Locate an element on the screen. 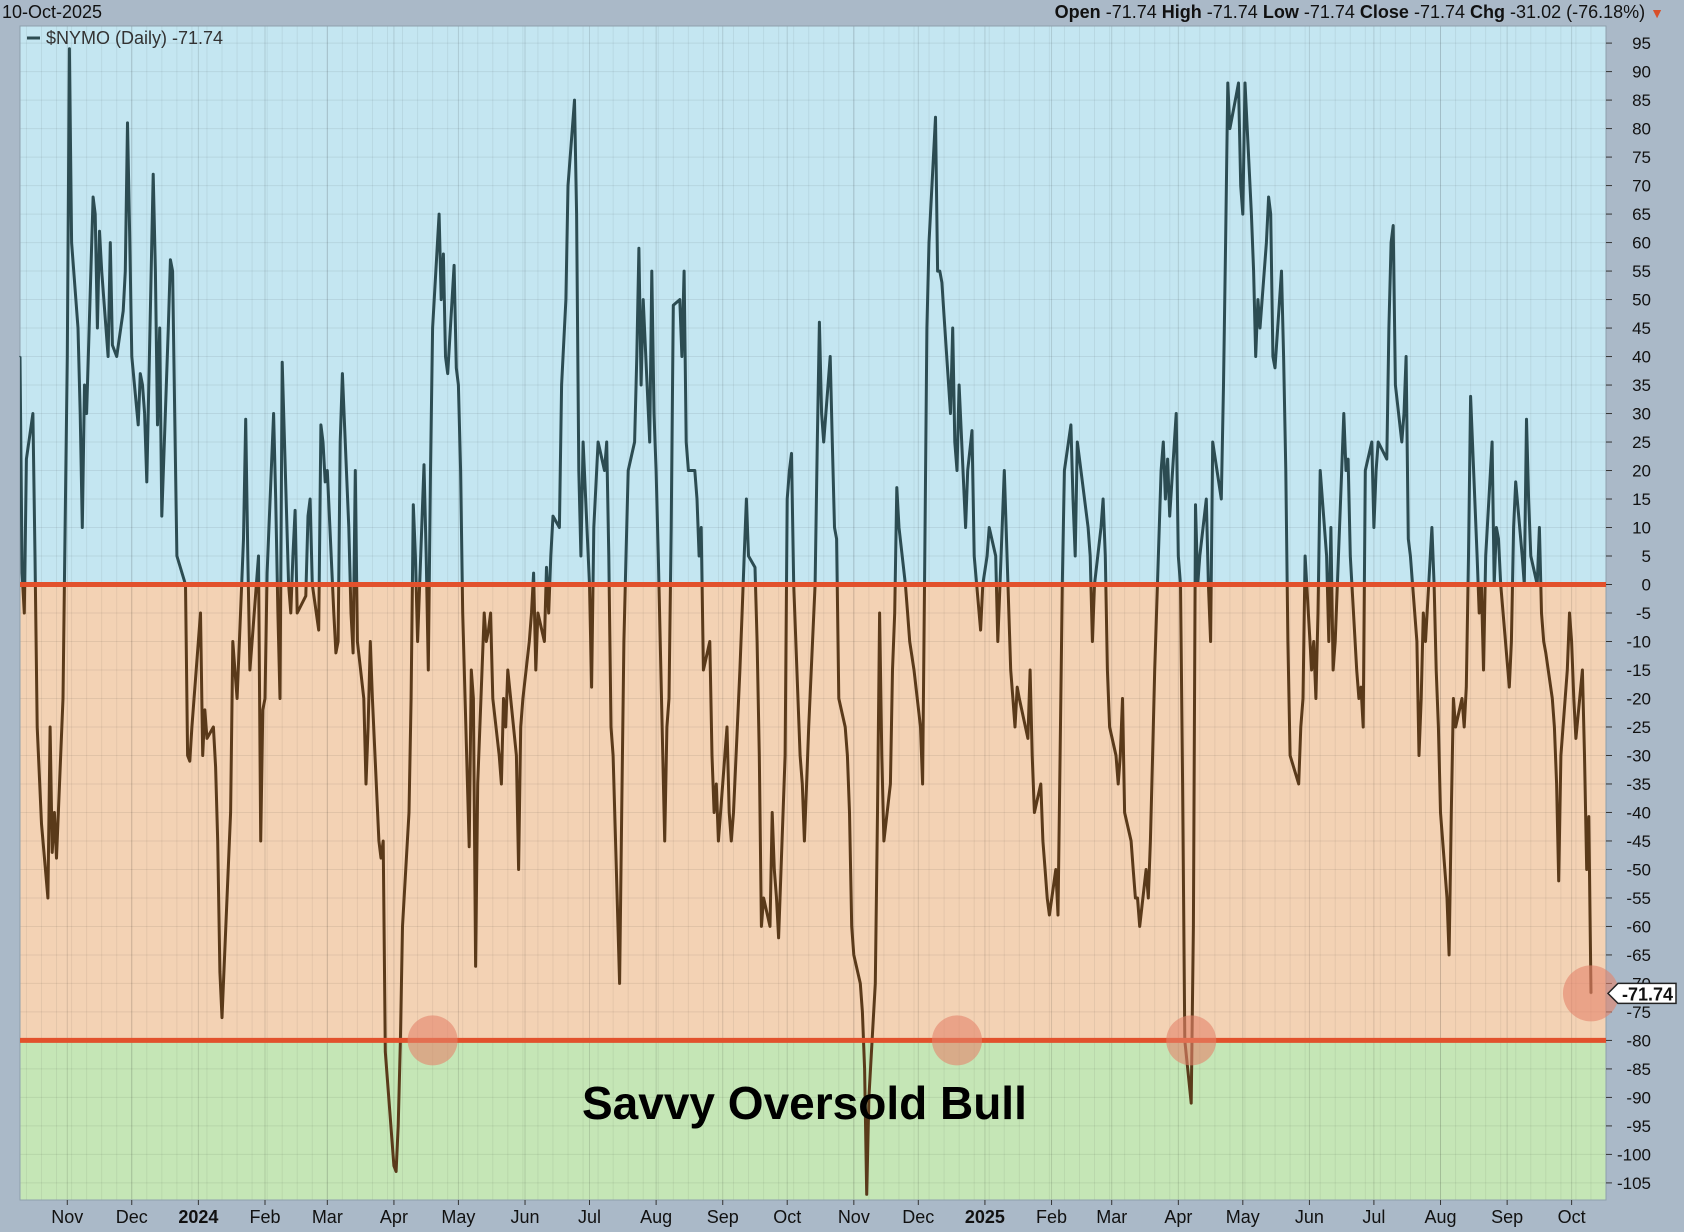 The width and height of the screenshot is (1684, 1232). y-tick-label: -90 is located at coordinates (1638, 1097).